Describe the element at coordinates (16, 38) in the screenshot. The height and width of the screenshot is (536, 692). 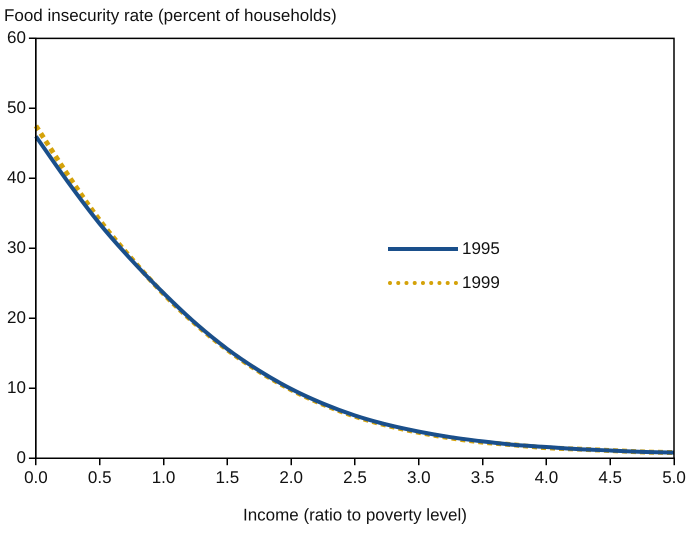
I see `y-tick-label: 60` at that location.